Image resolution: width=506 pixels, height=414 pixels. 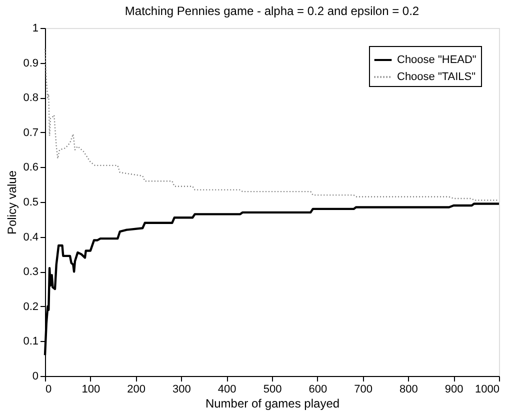 I want to click on x-axis-title: Number of games played, so click(x=272, y=403).